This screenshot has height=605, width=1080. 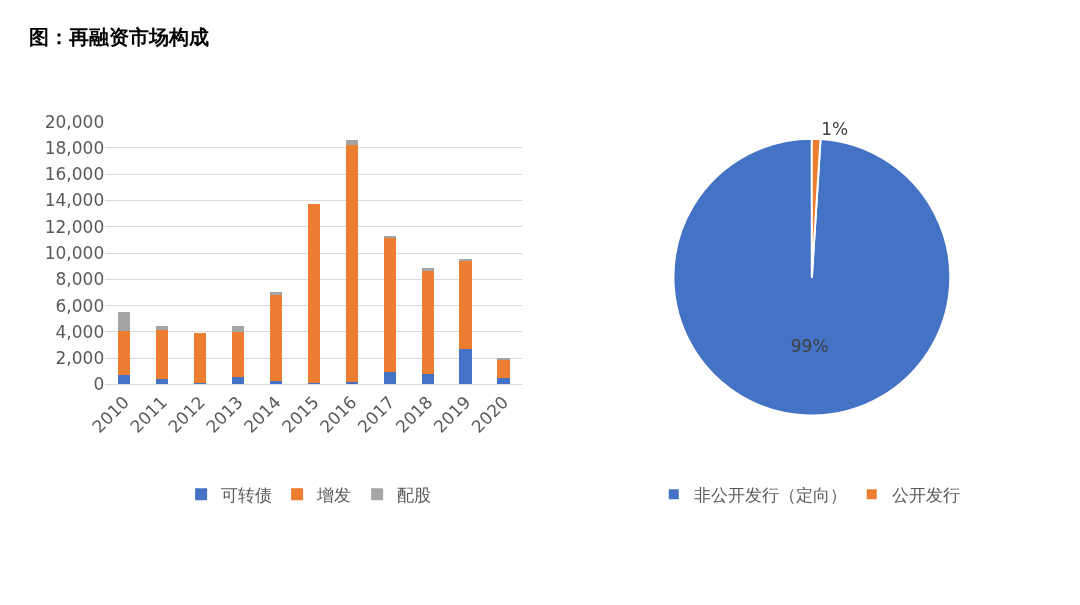 I want to click on legend-label: 配股, so click(x=414, y=494).